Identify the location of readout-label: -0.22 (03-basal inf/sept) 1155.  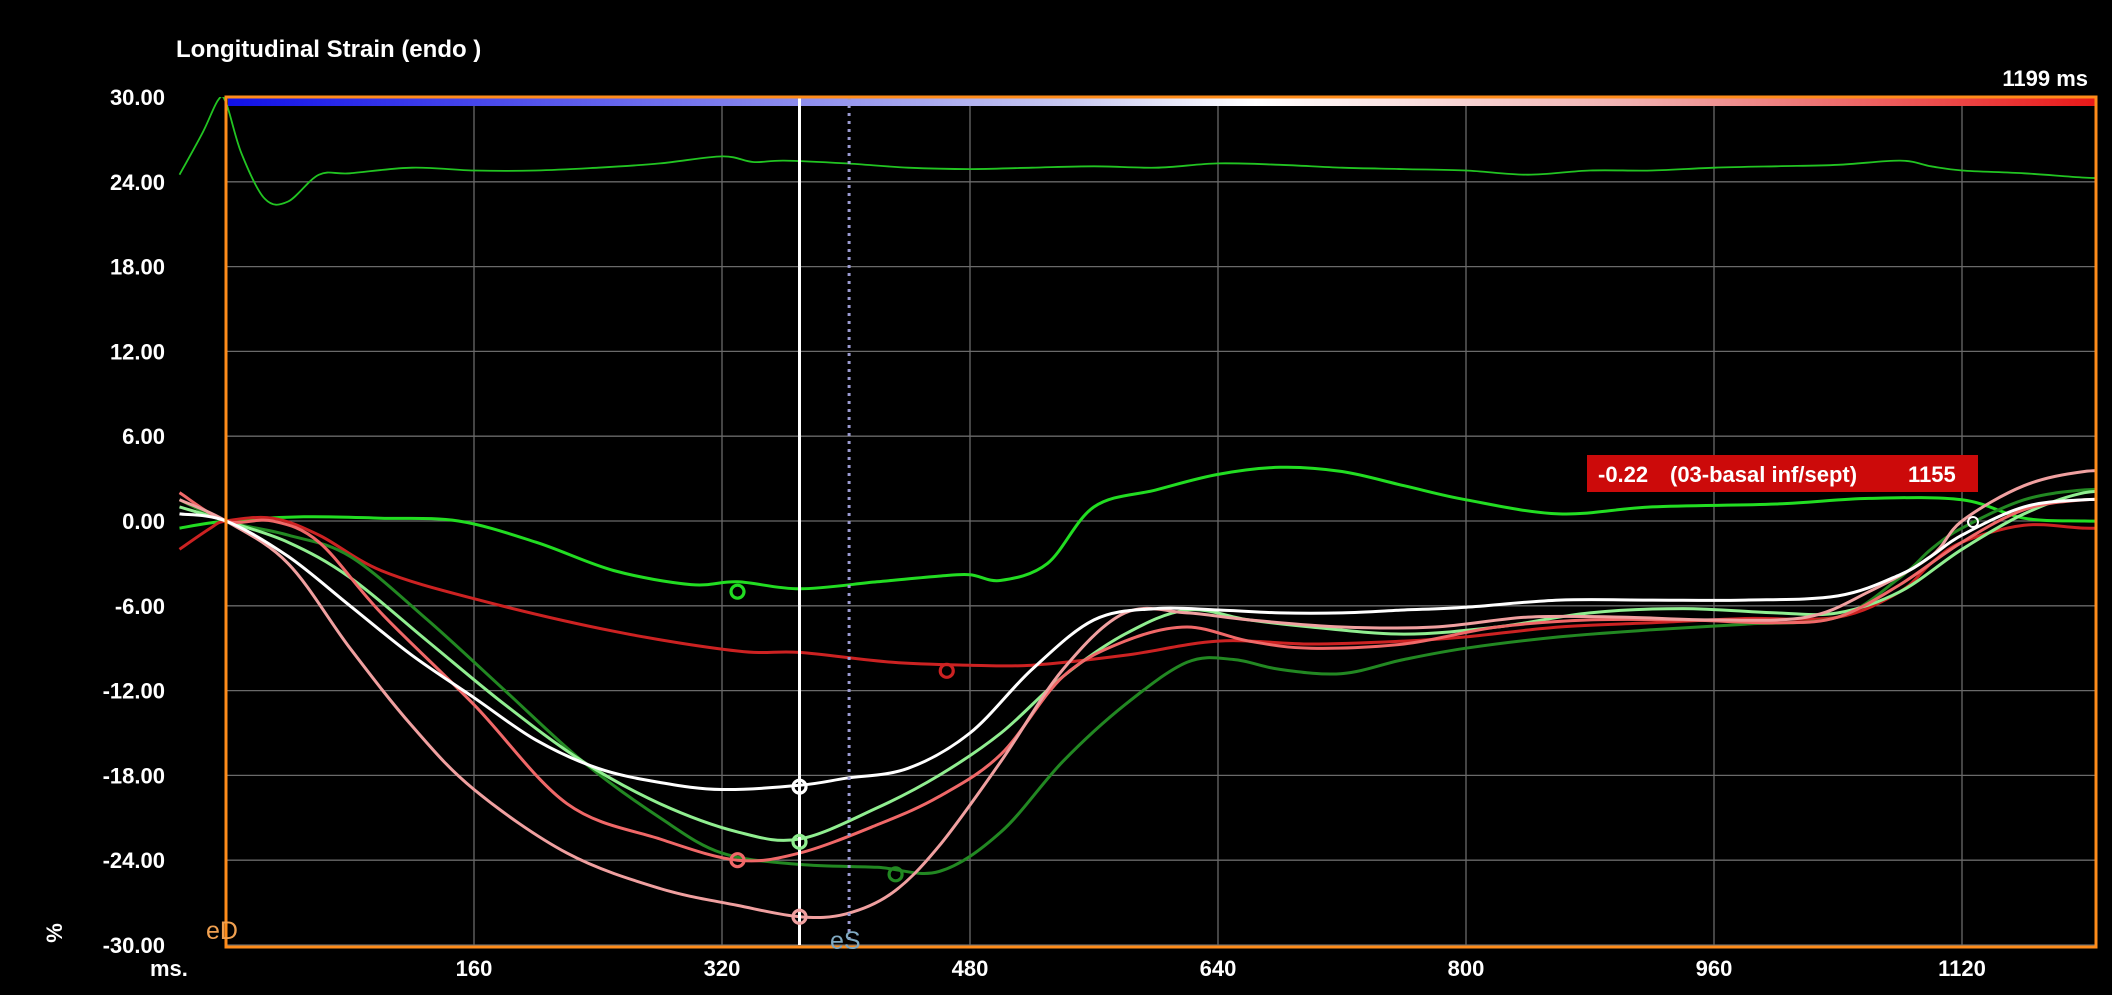
(1782, 473).